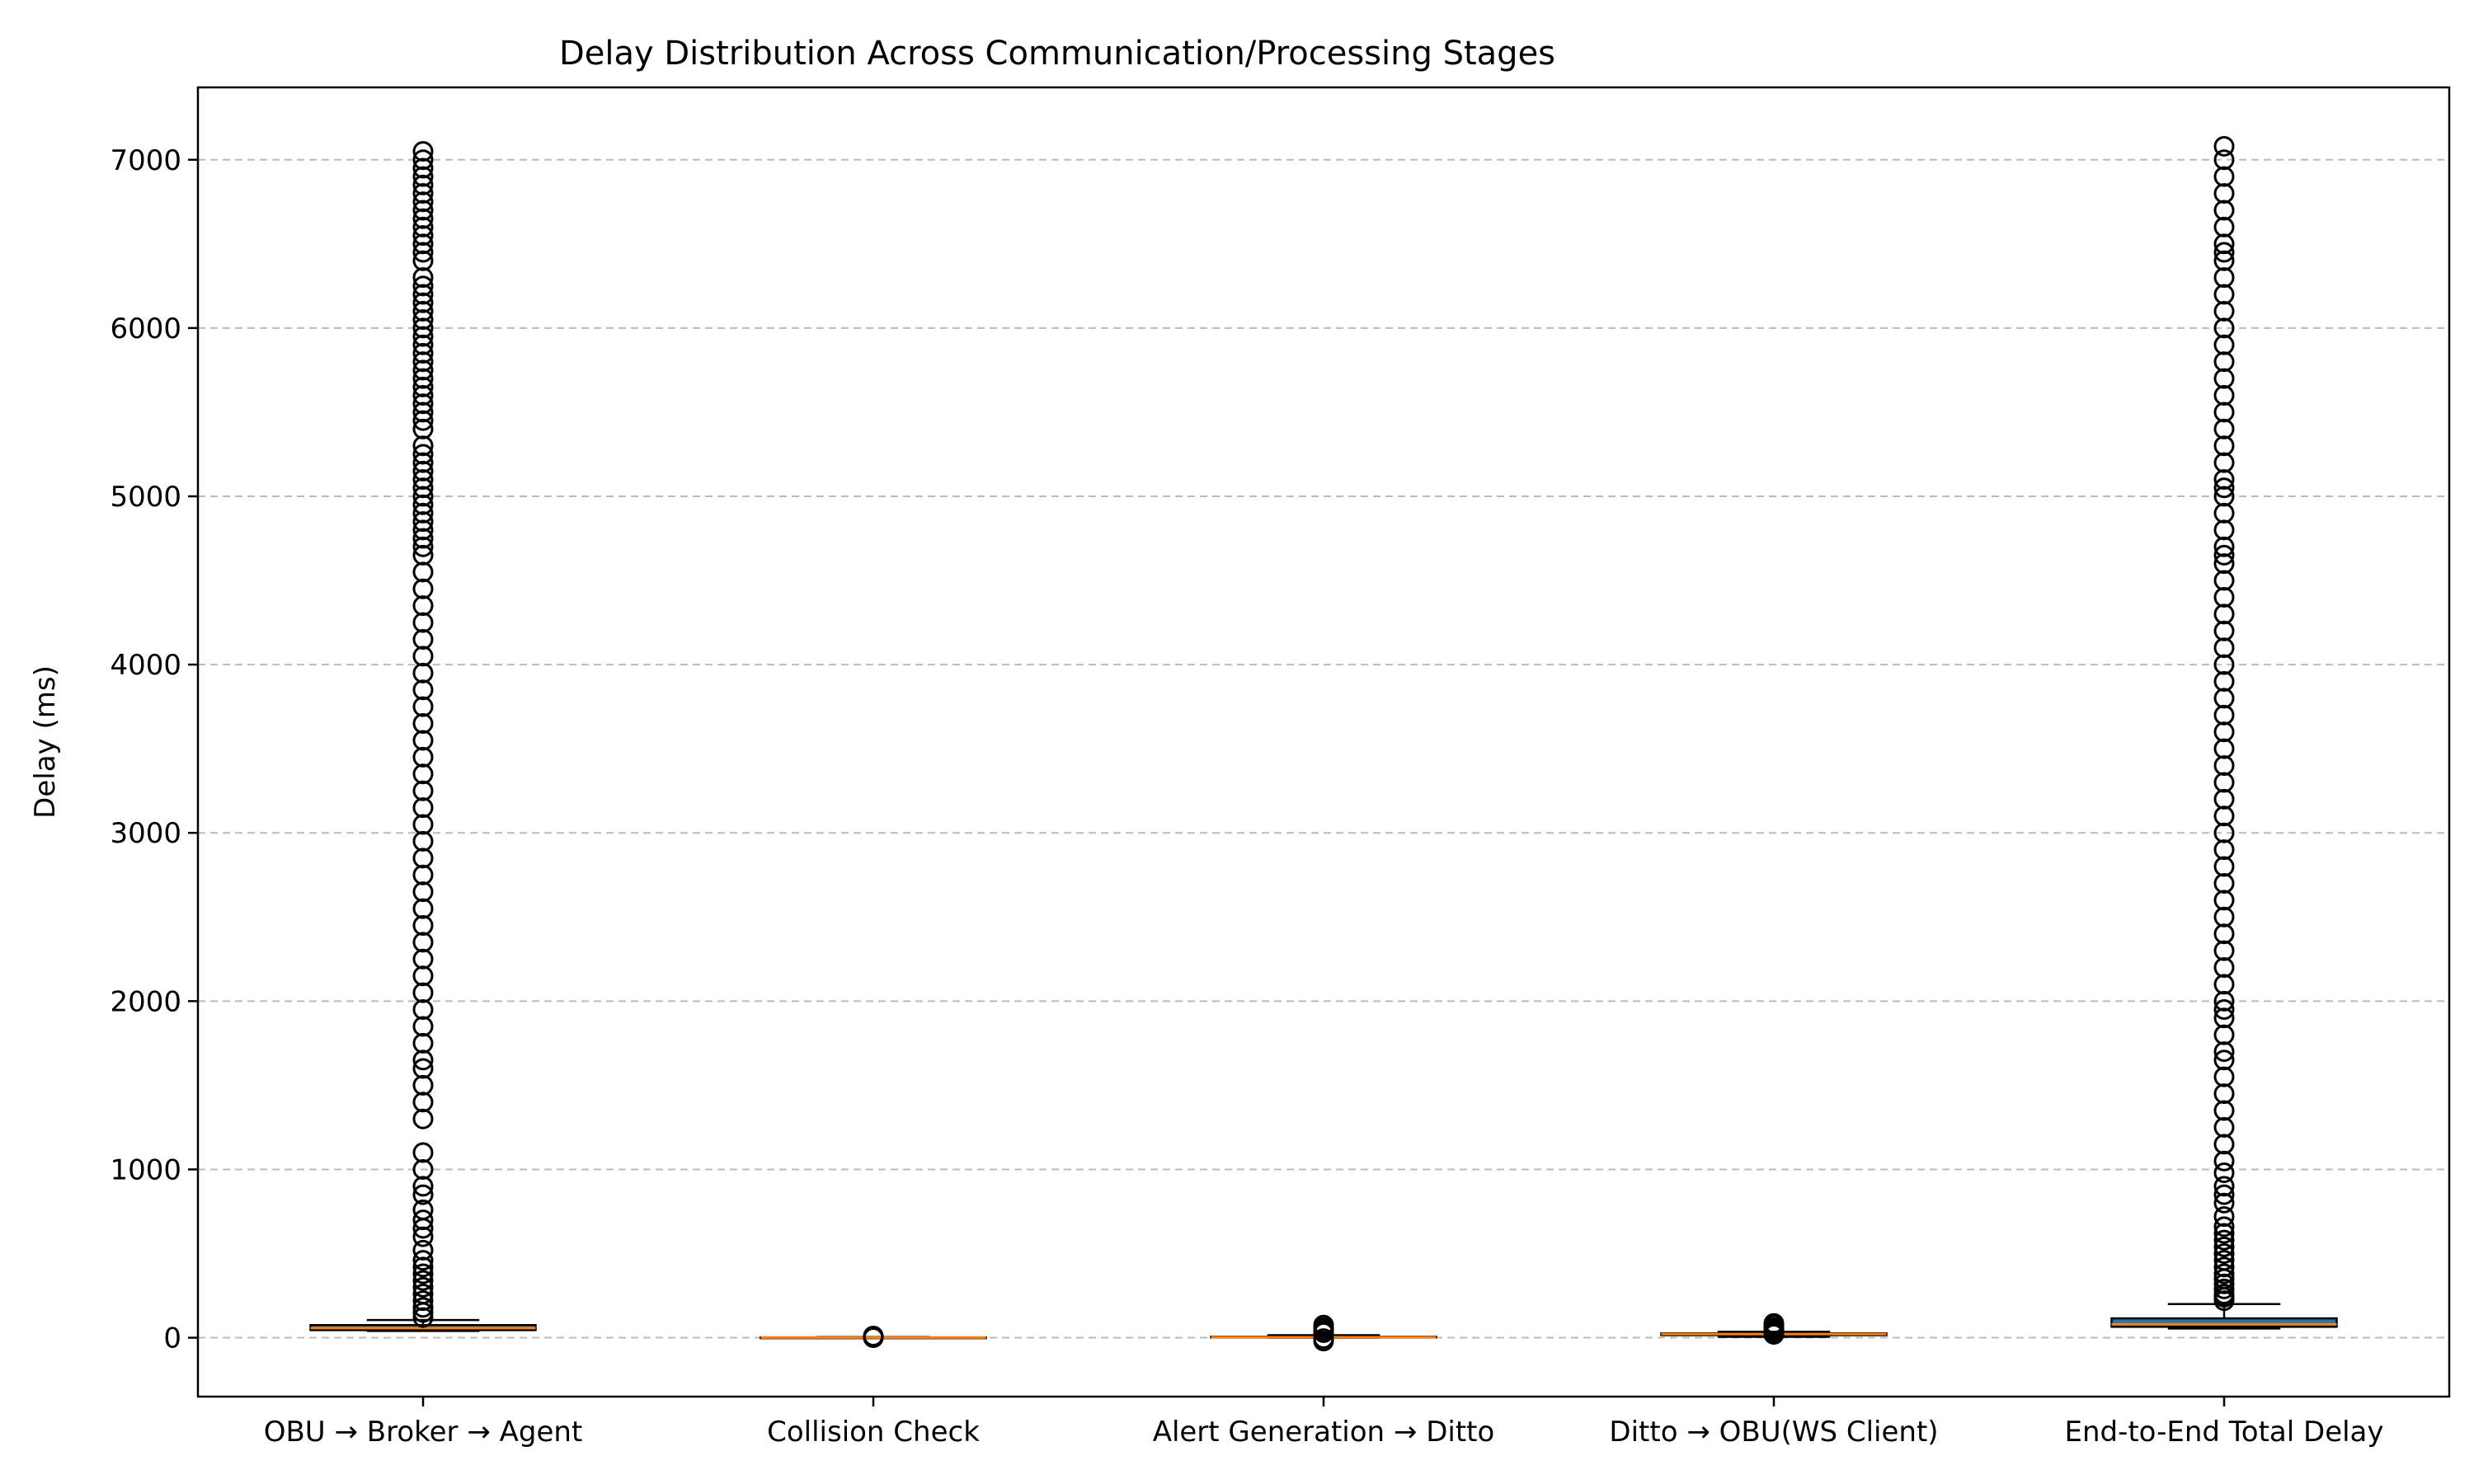 Image resolution: width=2474 pixels, height=1484 pixels. Describe the element at coordinates (145, 1169) in the screenshot. I see `y-tick-label: 1000` at that location.